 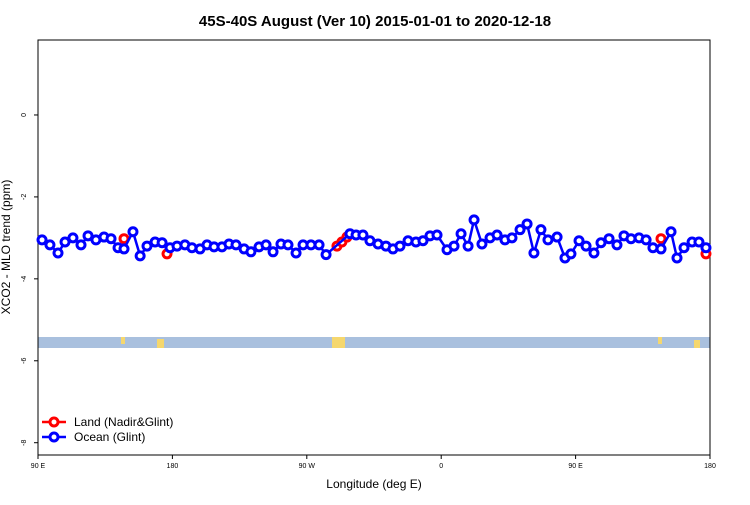 I want to click on x-tick-label: 0, so click(x=441, y=466).